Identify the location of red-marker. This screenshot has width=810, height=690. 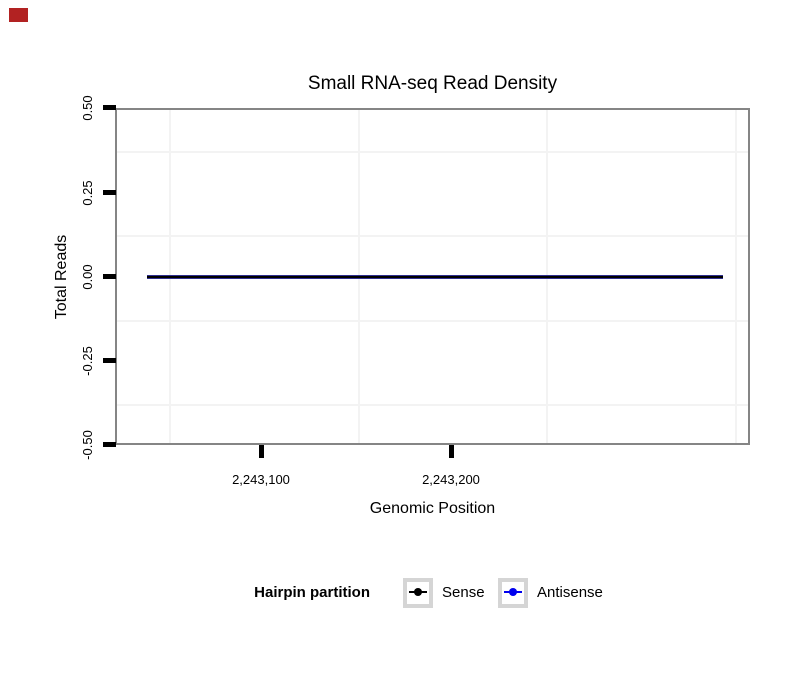
(18, 15).